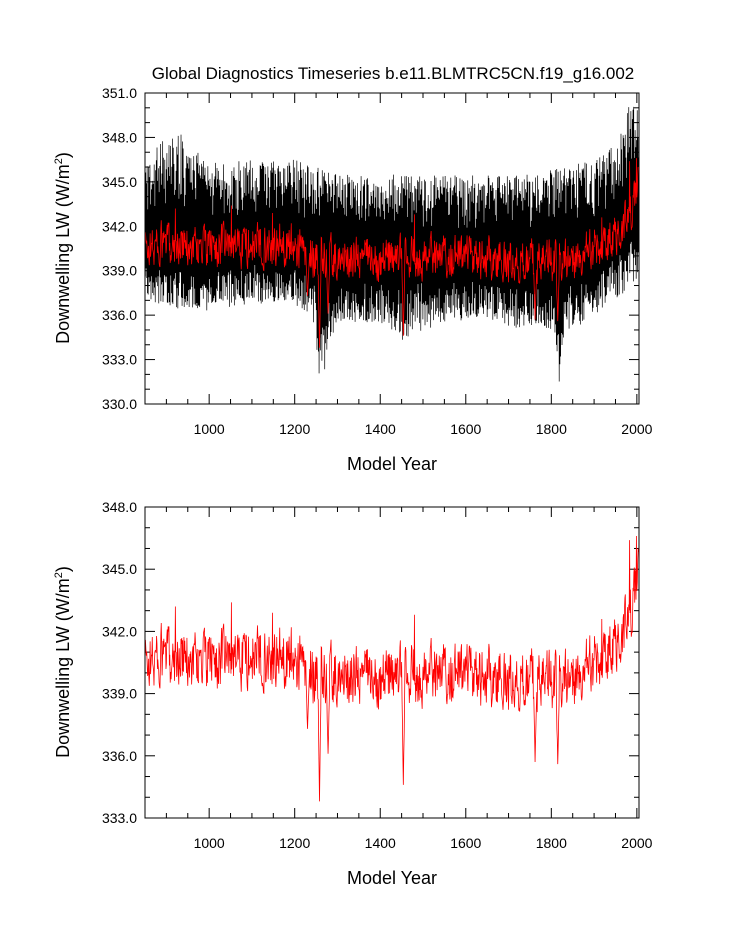 Image resolution: width=733 pixels, height=945 pixels. Describe the element at coordinates (119, 756) in the screenshot. I see `bottom-panel-y-tick-label: 336.0` at that location.